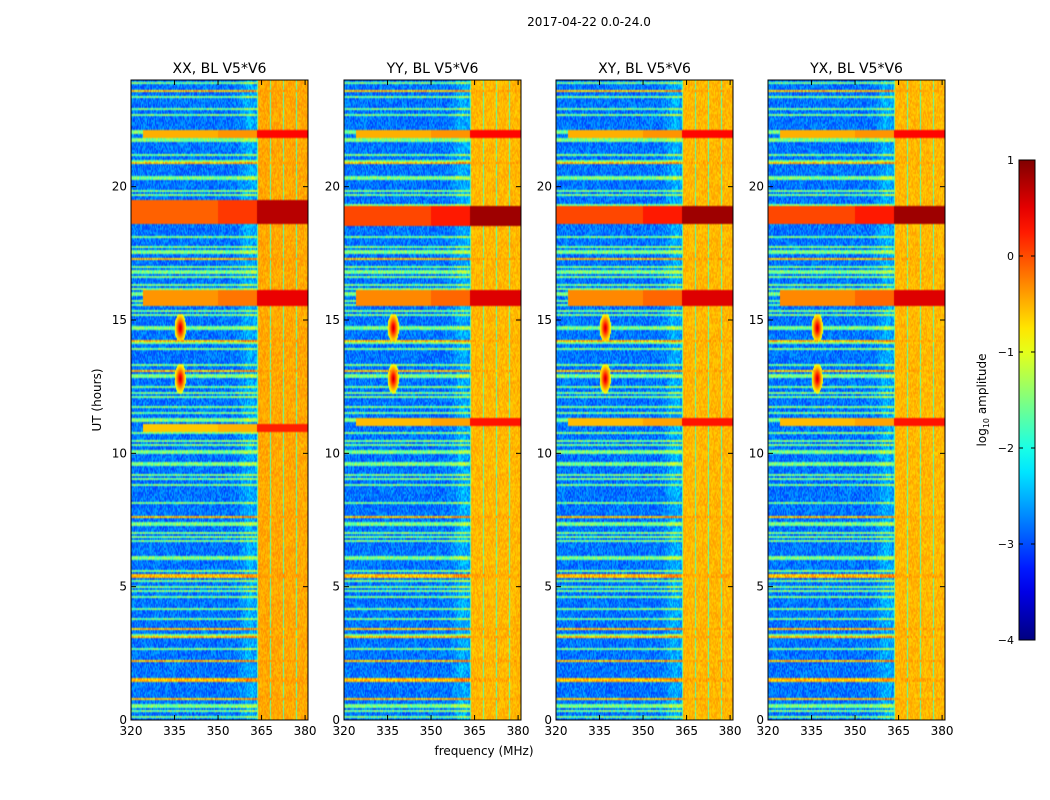 This screenshot has height=800, width=1050. I want to click on colorbar-tick-label: −2, so click(1006, 448).